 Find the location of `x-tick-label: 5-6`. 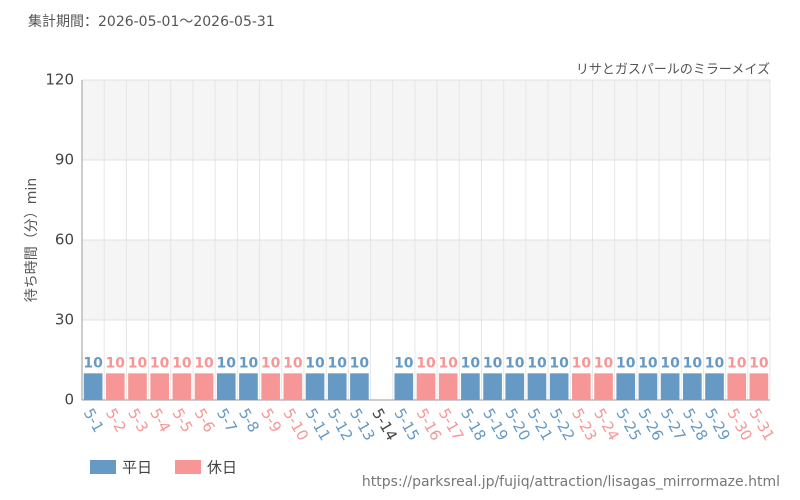

x-tick-label: 5-6 is located at coordinates (205, 420).